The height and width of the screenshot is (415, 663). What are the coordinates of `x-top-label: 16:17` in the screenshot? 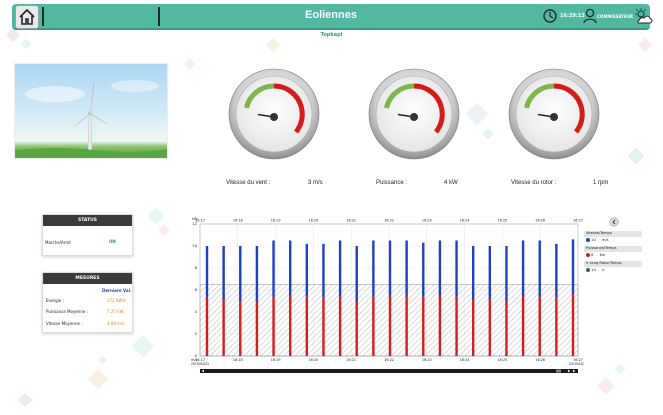 It's located at (200, 221).